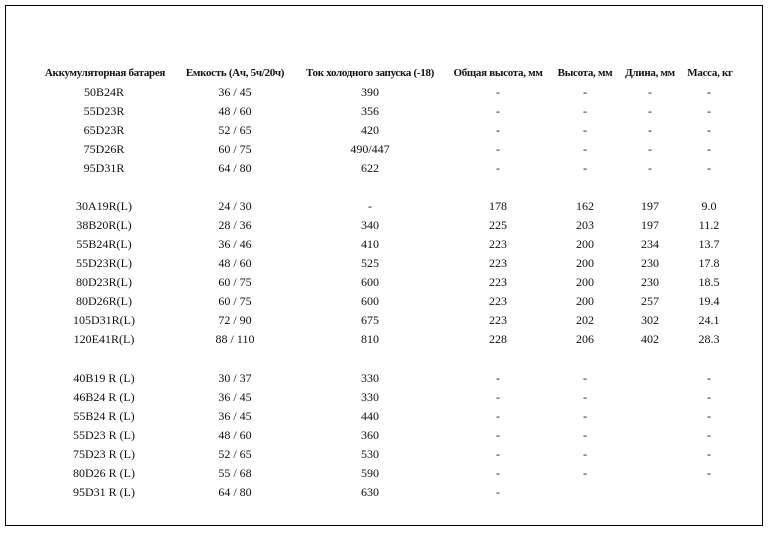  Describe the element at coordinates (370, 473) in the screenshot. I see `cell-cold-cranking: 590` at that location.